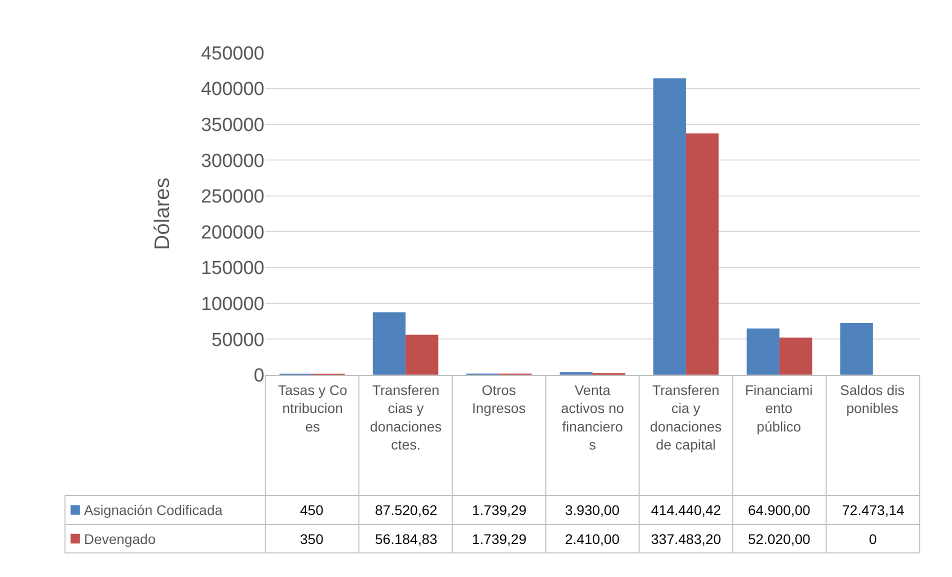 The height and width of the screenshot is (577, 952). I want to click on data-label: 72.473,14, so click(873, 510).